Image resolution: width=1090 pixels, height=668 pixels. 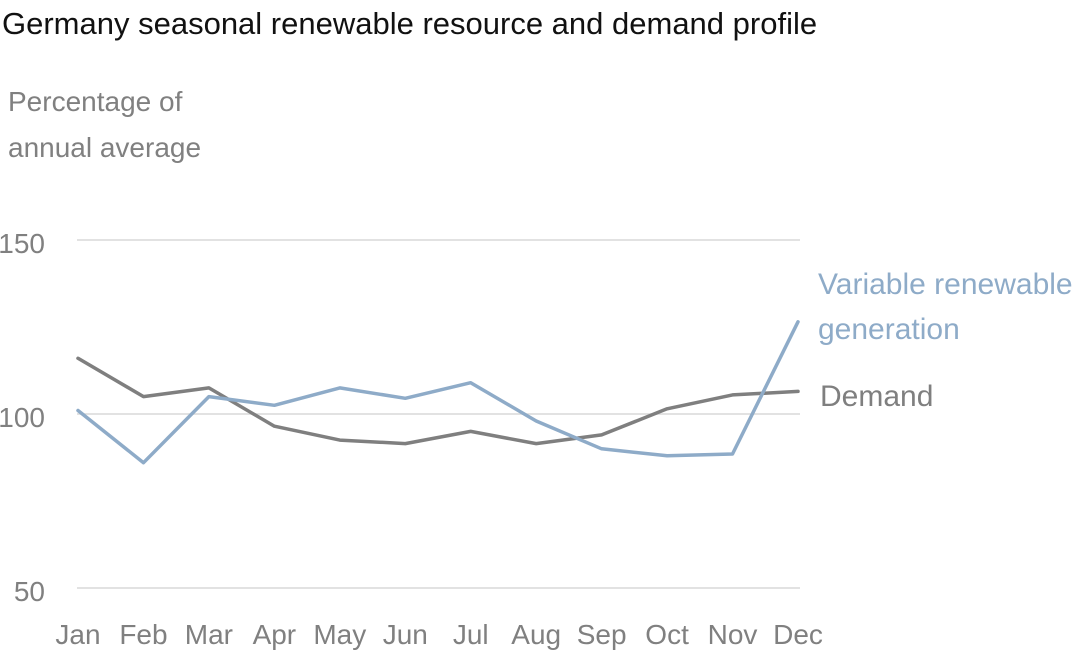 I want to click on y-tick-label: 50, so click(x=29, y=591).